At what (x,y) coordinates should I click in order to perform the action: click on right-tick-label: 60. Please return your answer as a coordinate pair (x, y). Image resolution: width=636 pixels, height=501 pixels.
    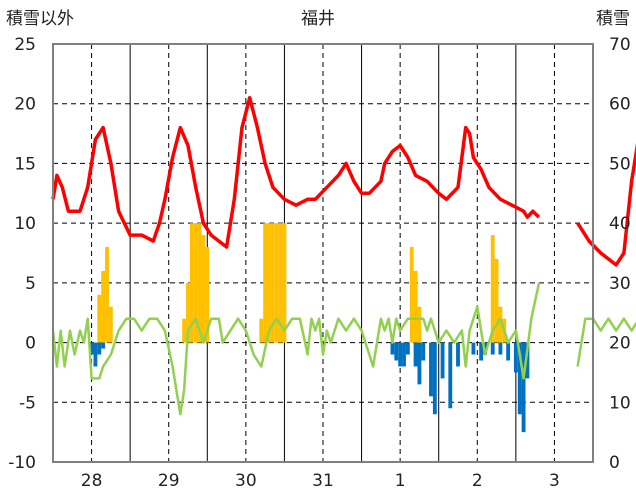
    Looking at the image, I should click on (620, 105).